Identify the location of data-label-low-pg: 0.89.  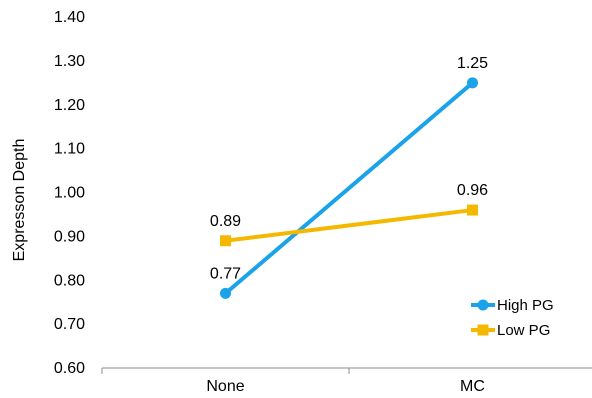
(225, 221).